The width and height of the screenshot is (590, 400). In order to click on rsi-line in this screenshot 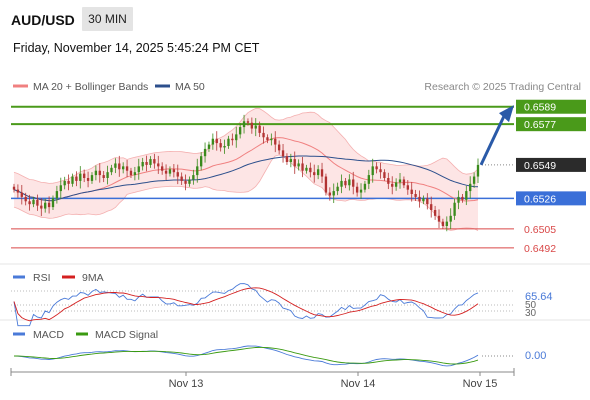, I will do `click(246, 305)`.